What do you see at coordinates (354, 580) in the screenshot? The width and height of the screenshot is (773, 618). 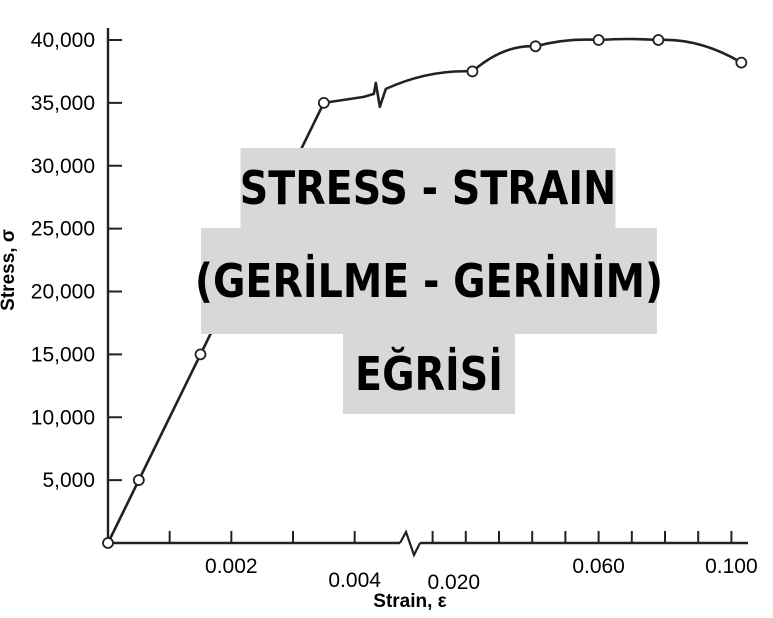 I see `x-tick-label: 0.004` at bounding box center [354, 580].